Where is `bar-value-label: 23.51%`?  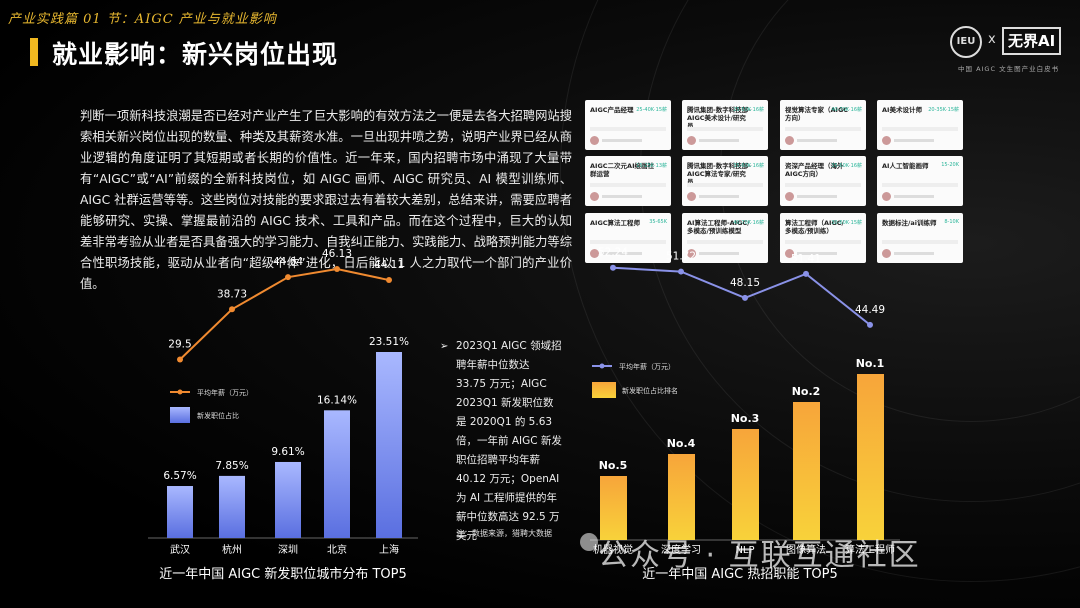
bar-value-label: 23.51% is located at coordinates (389, 342).